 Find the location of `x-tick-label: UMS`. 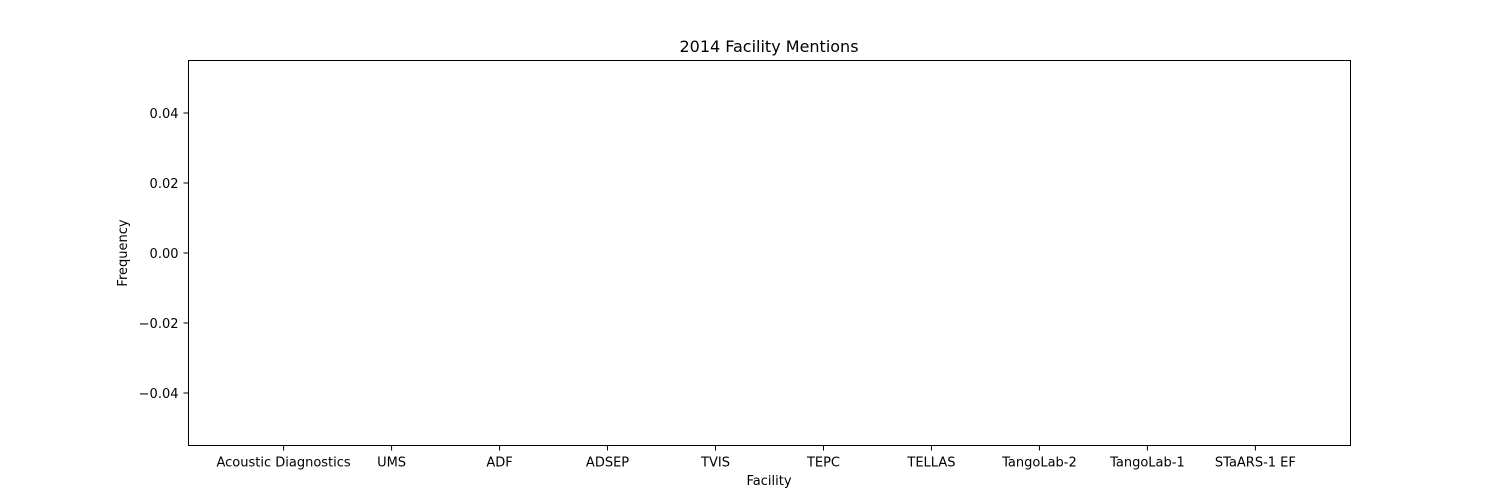

x-tick-label: UMS is located at coordinates (391, 463).